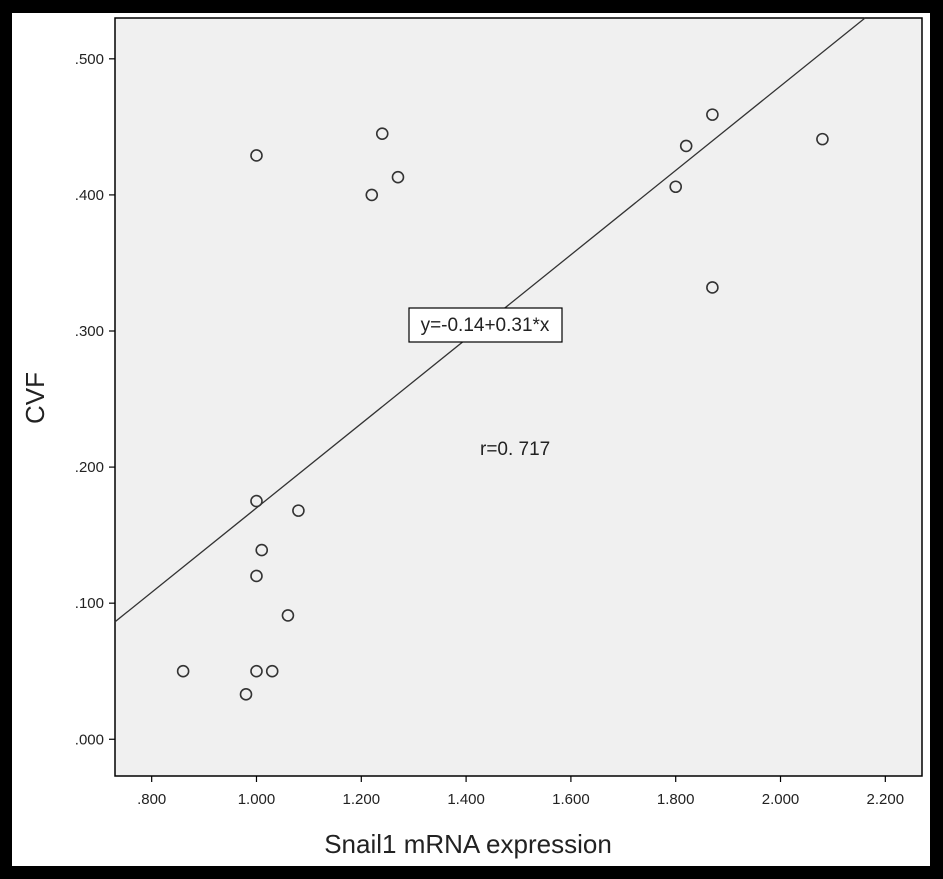 This screenshot has width=943, height=879. Describe the element at coordinates (95, 399) in the screenshot. I see `y-axis: .000 .100 .200 .300 .400 .500` at that location.